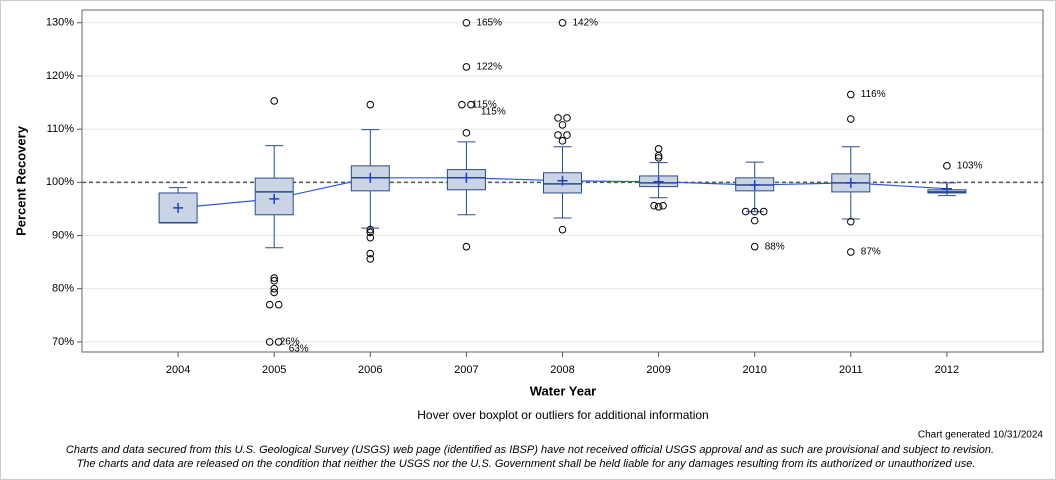 The image size is (1056, 480). I want to click on y-tick-label: 70%, so click(63, 342).